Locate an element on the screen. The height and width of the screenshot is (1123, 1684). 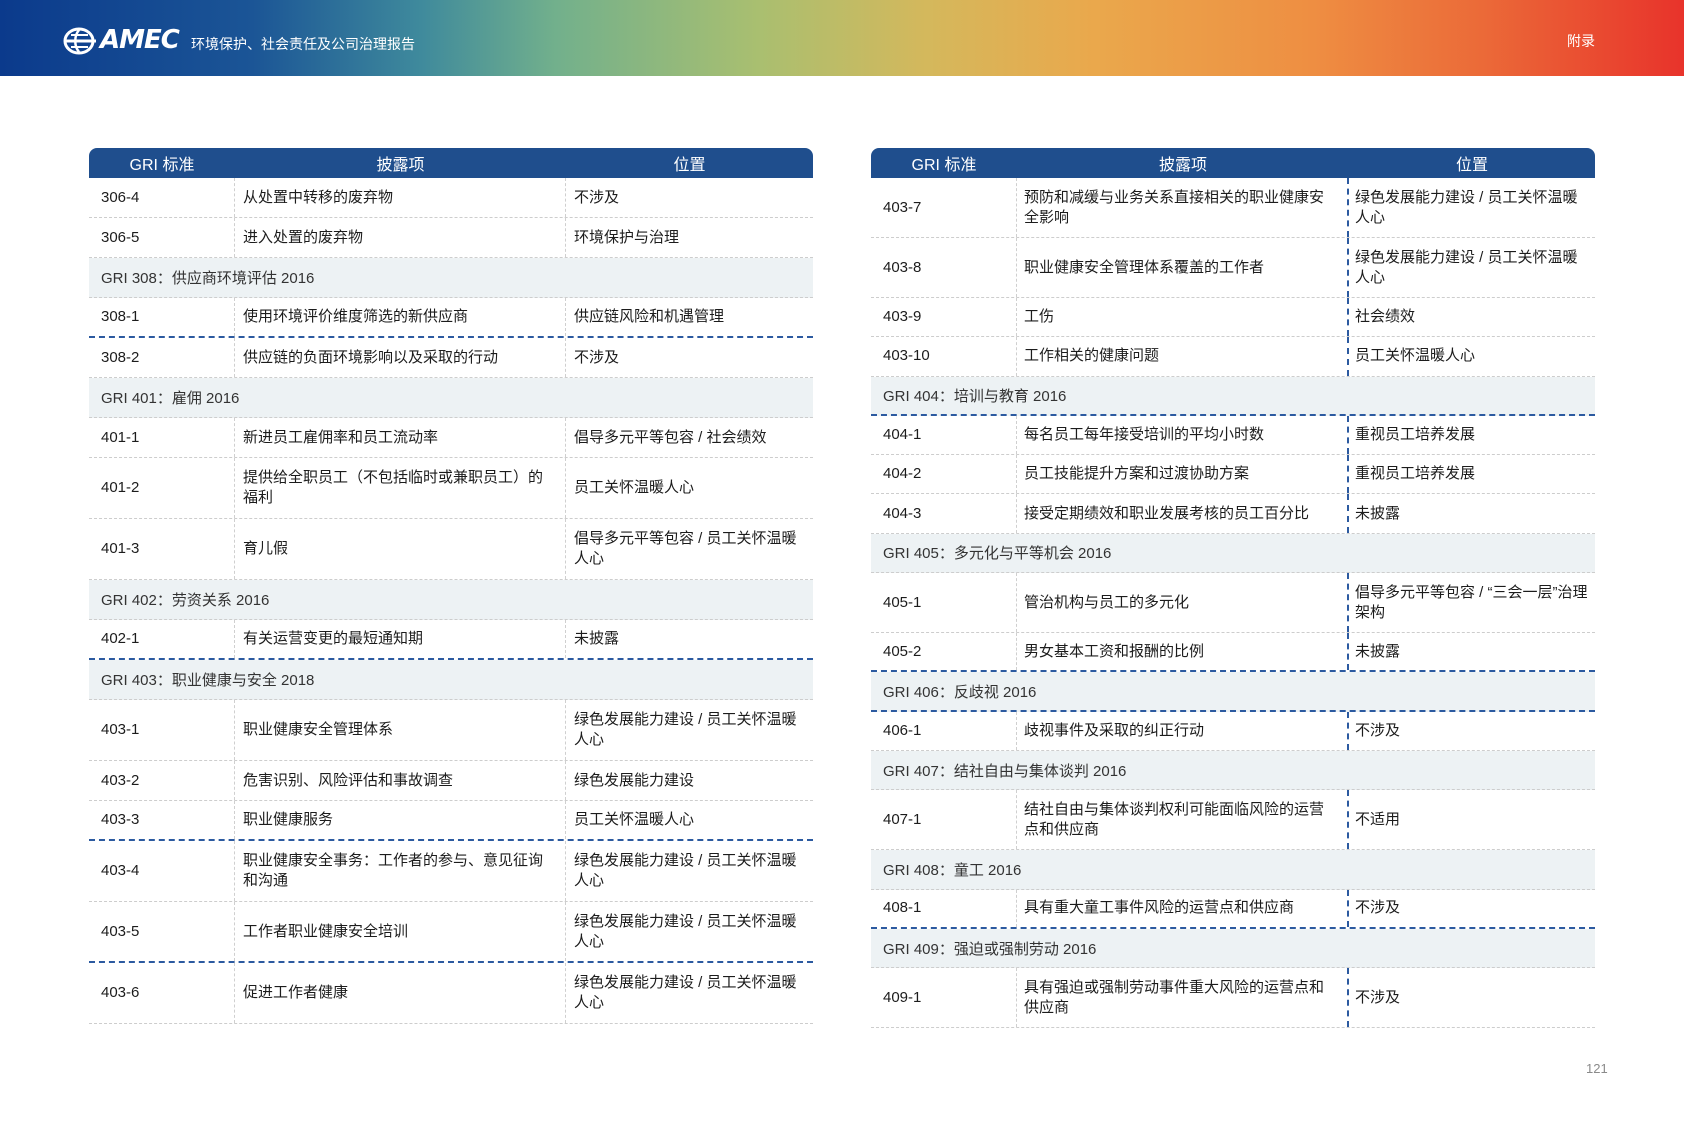
section-title: GRI 405：多元化与平等机会 2016 is located at coordinates (997, 554).